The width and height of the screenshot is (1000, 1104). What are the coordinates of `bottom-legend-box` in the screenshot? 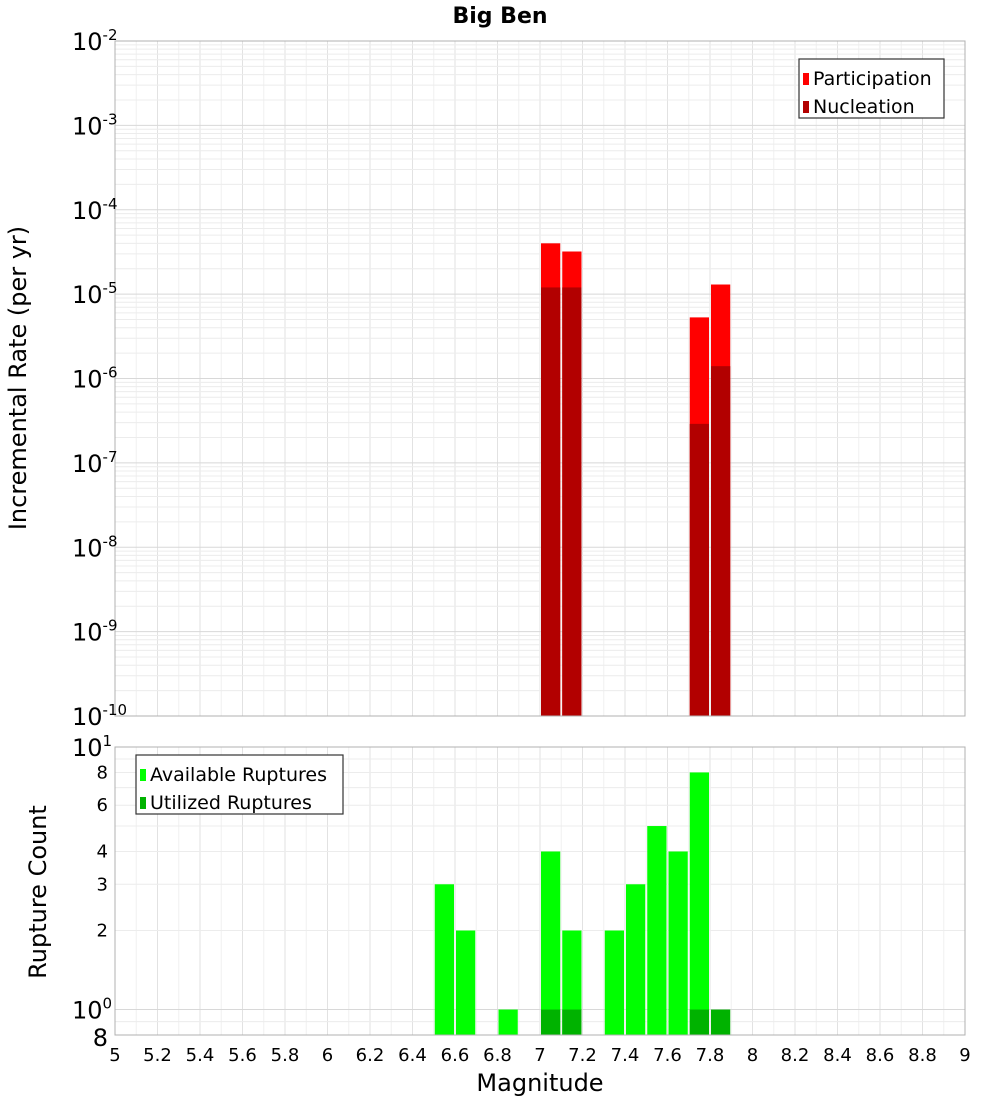 It's located at (239, 784).